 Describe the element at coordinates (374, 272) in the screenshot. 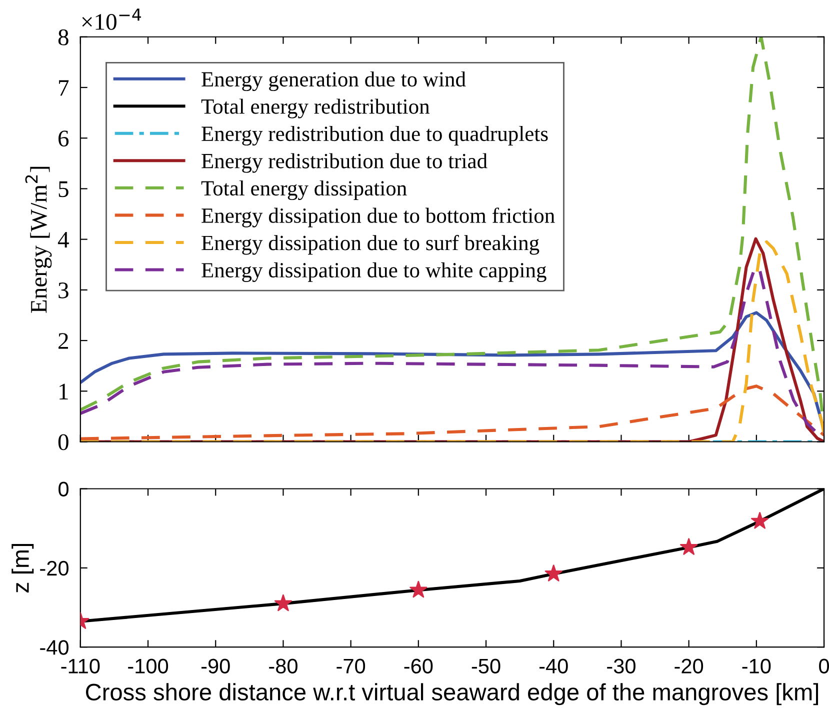

I see `legend-label: Energy dissipation due to white capping` at that location.